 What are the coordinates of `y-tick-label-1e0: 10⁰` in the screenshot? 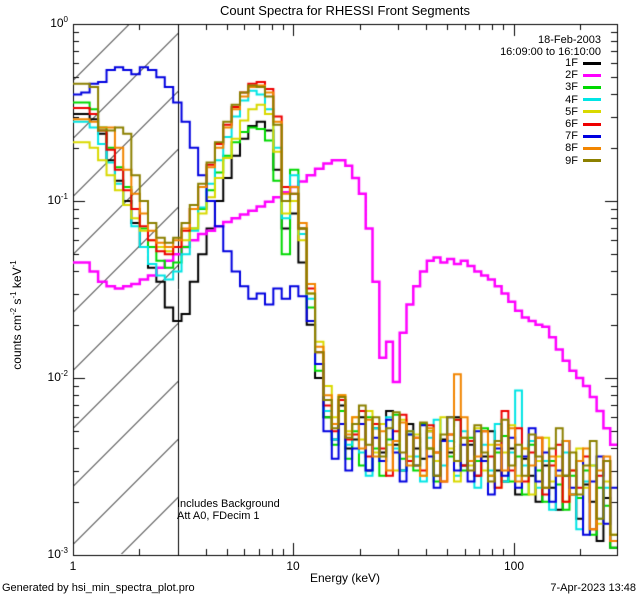 It's located at (59, 23).